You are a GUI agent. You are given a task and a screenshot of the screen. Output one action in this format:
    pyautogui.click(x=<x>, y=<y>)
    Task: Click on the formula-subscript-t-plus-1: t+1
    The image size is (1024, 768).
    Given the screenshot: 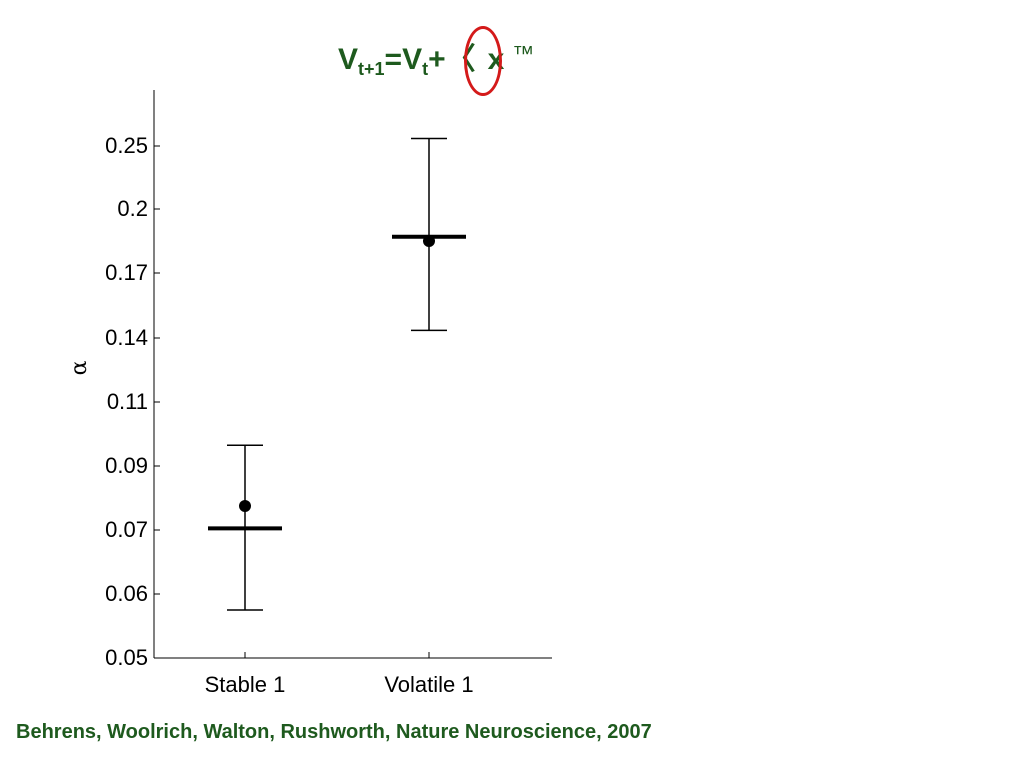 What is the action you would take?
    pyautogui.click(x=371, y=69)
    